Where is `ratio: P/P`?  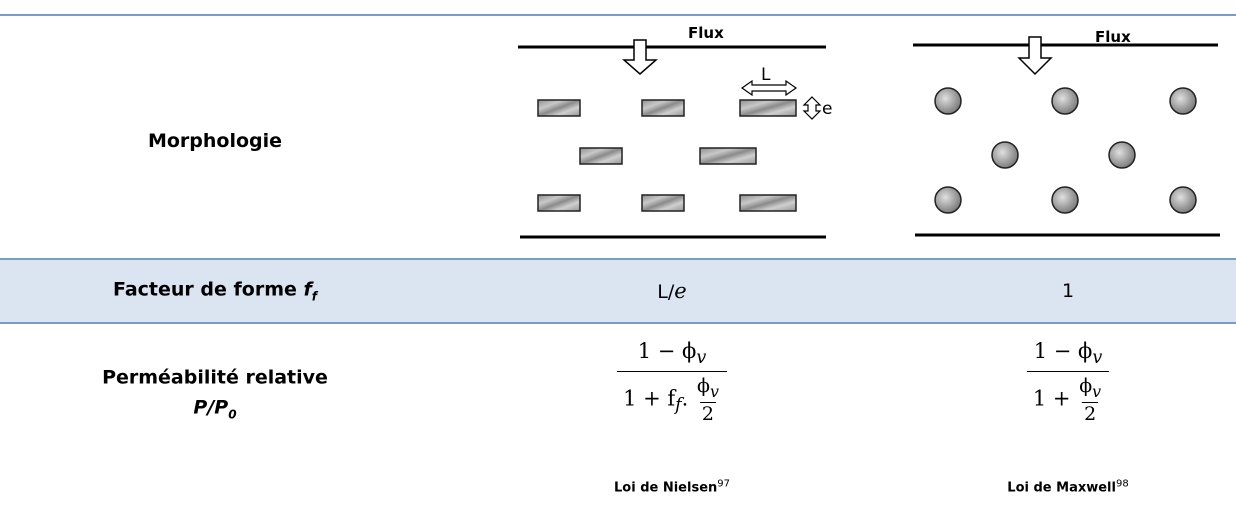 ratio: P/P is located at coordinates (211, 407).